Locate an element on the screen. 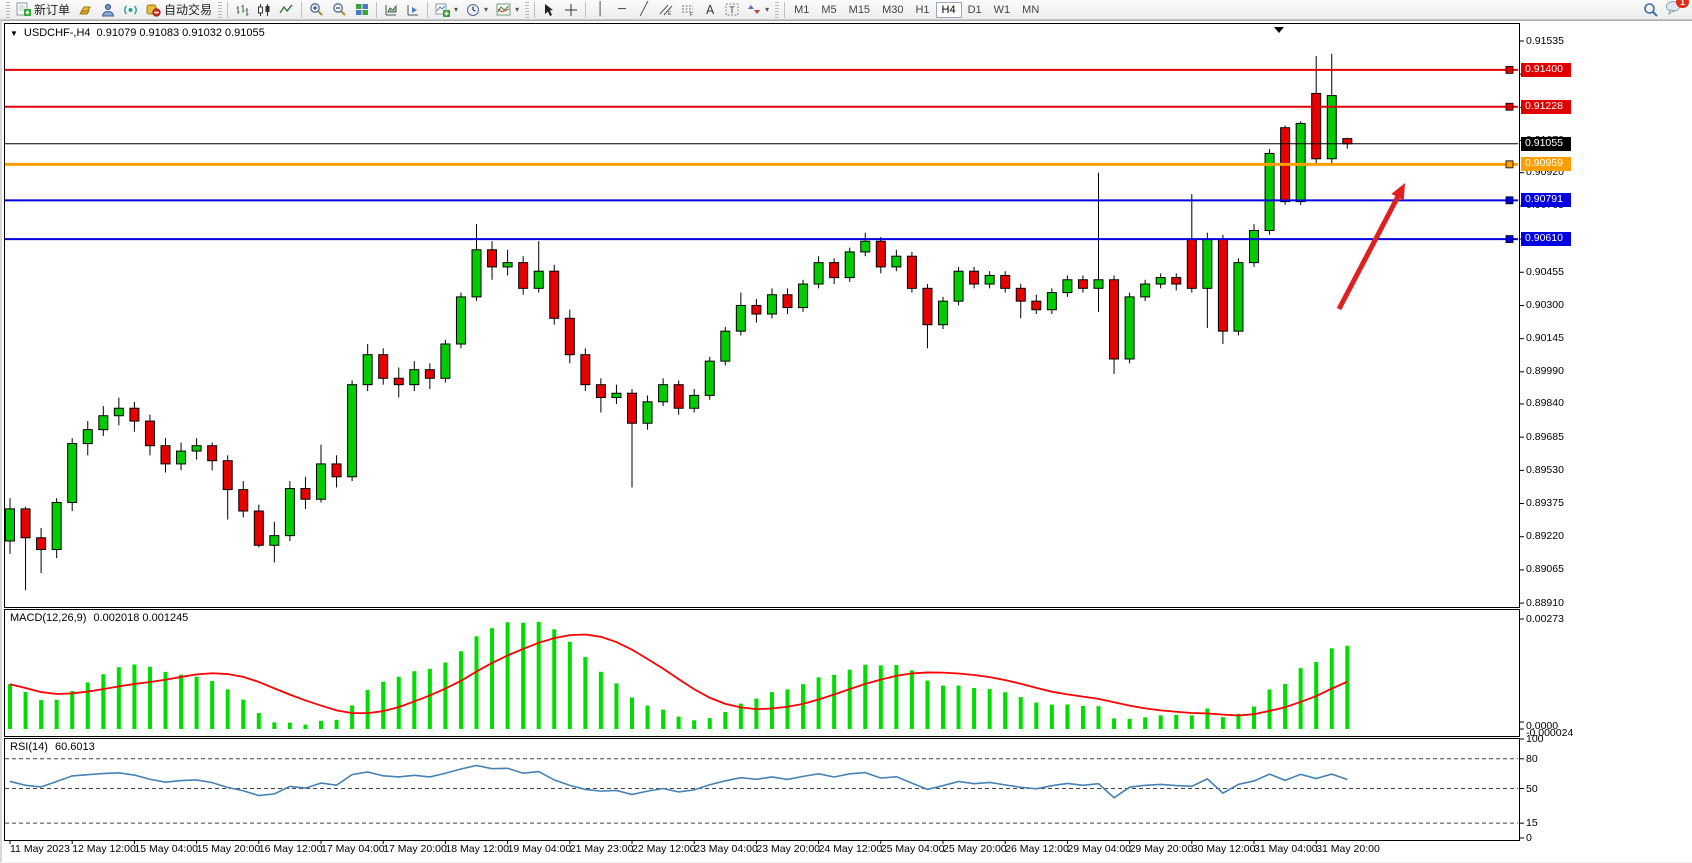 This screenshot has height=863, width=1692. candlestick-chart-button is located at coordinates (264, 10).